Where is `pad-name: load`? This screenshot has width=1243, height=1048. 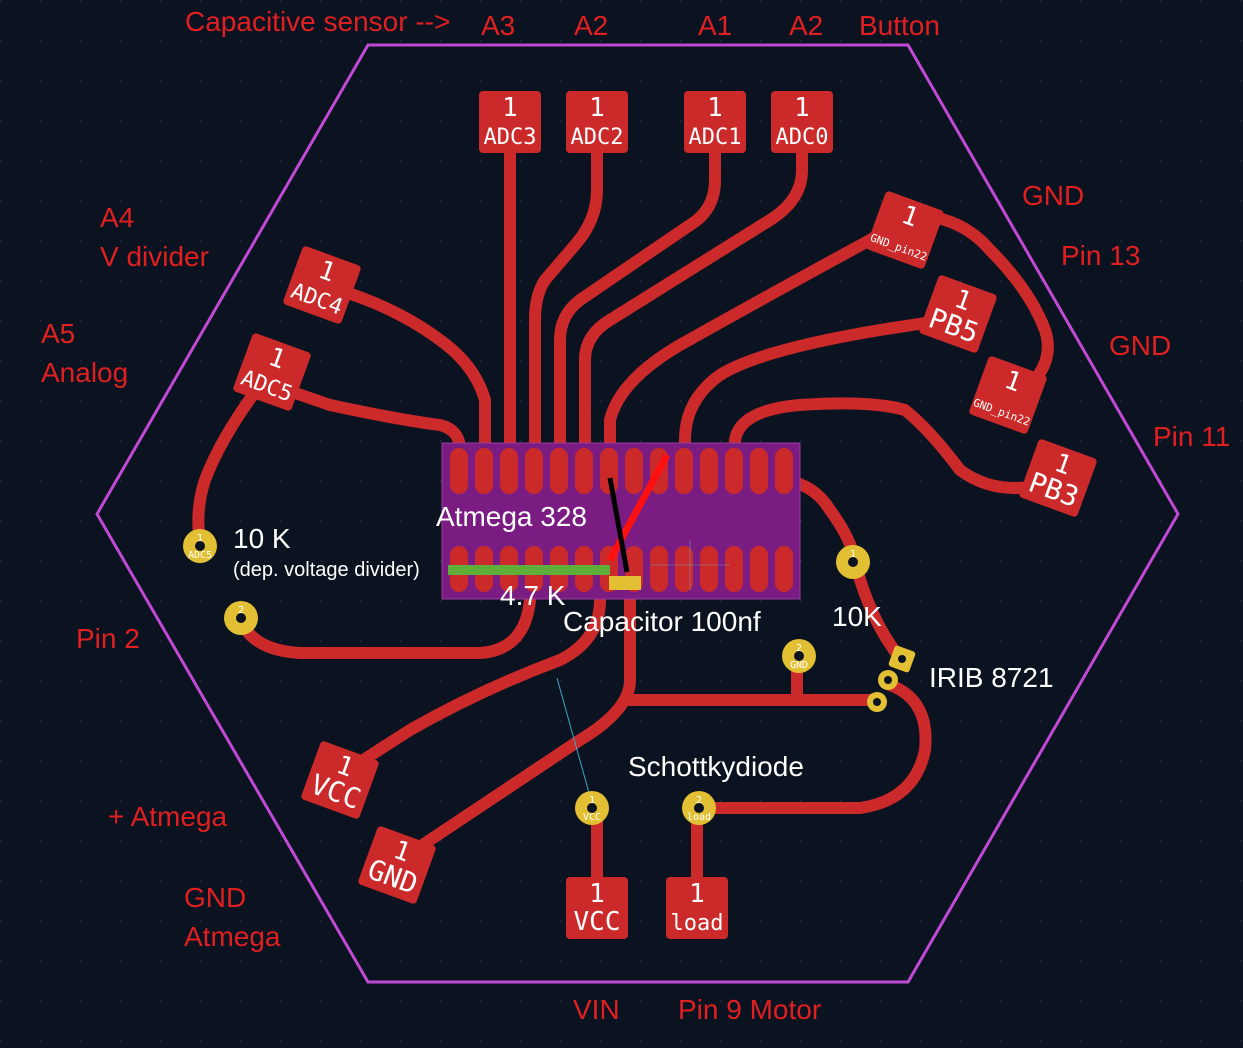
pad-name: load is located at coordinates (697, 923).